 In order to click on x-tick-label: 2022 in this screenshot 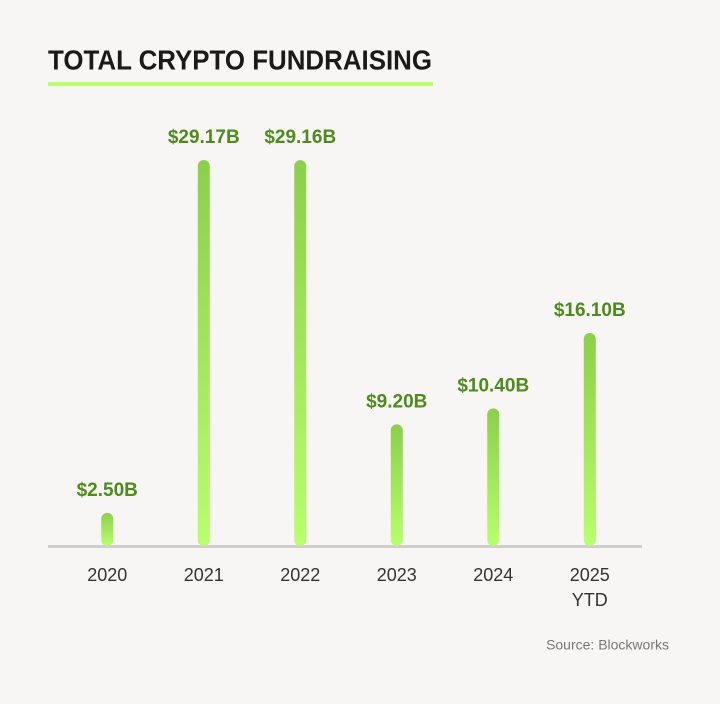, I will do `click(300, 575)`.